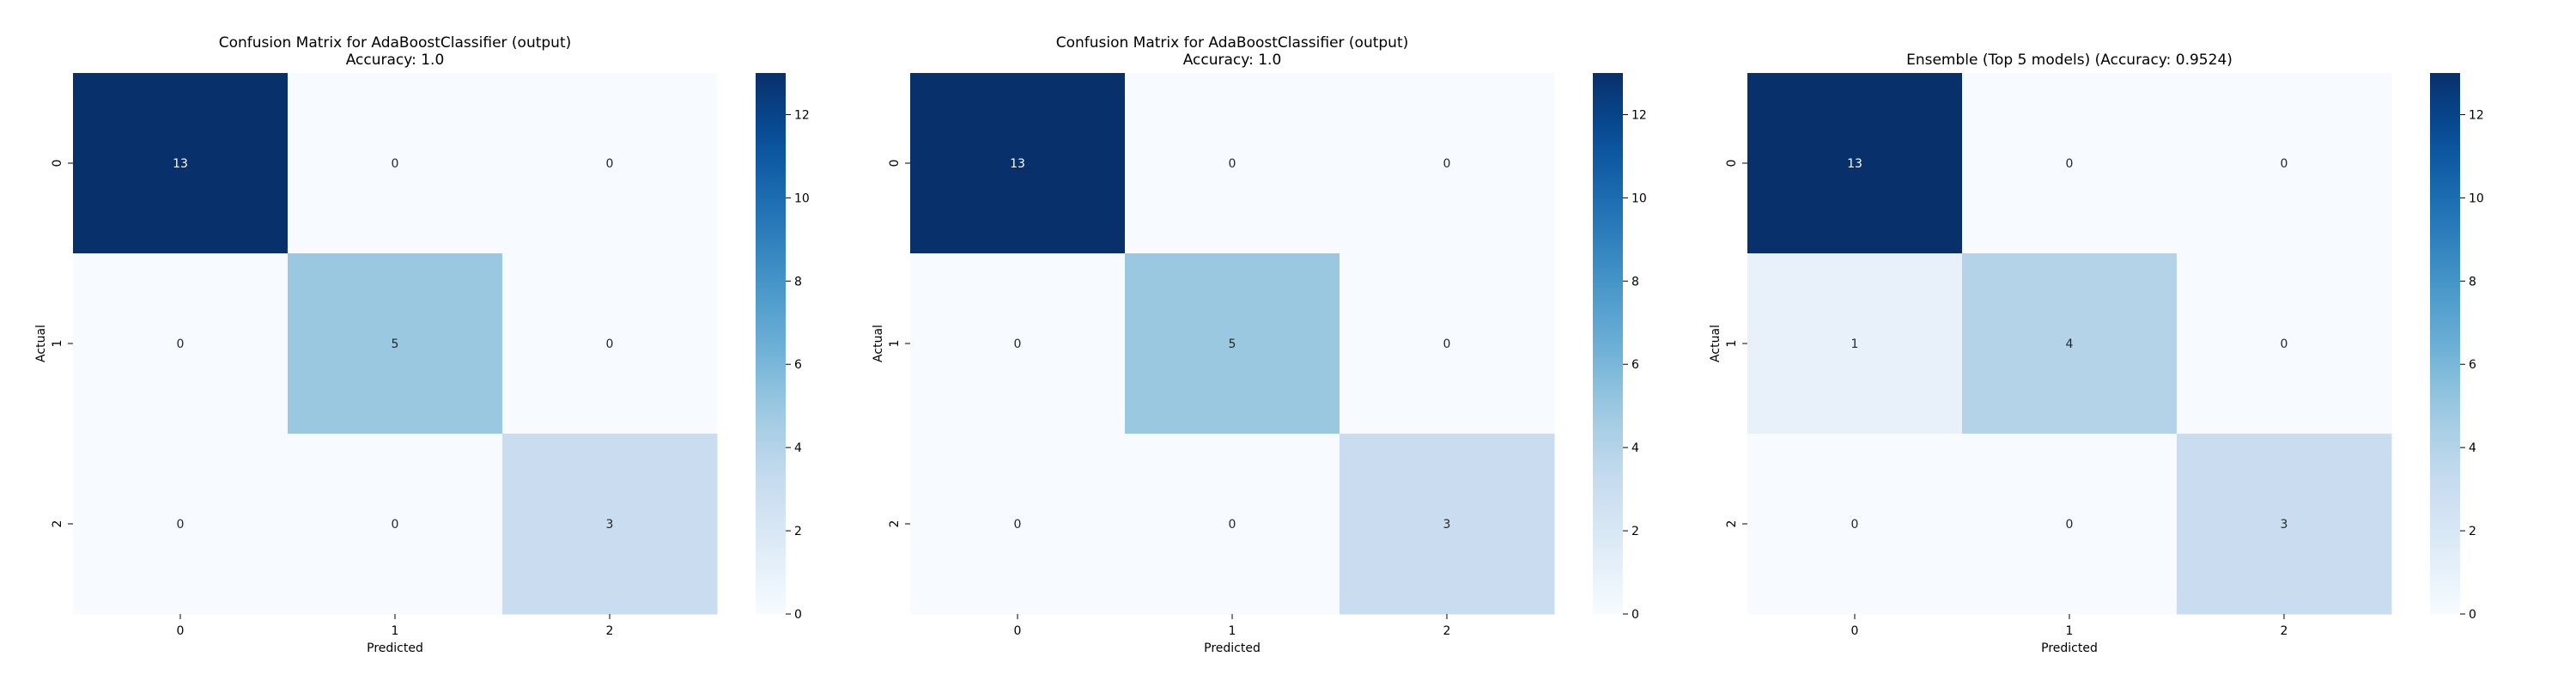 Image resolution: width=2576 pixels, height=687 pixels. I want to click on cell-value-label: 1, so click(1855, 344).